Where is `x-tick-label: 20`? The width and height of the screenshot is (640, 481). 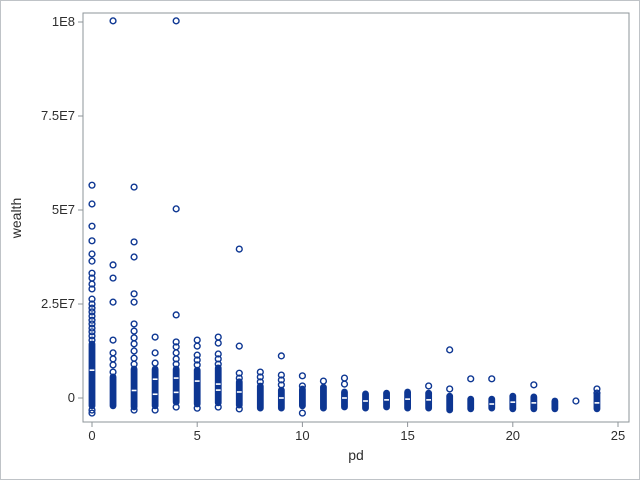 x-tick-label: 20 is located at coordinates (513, 435).